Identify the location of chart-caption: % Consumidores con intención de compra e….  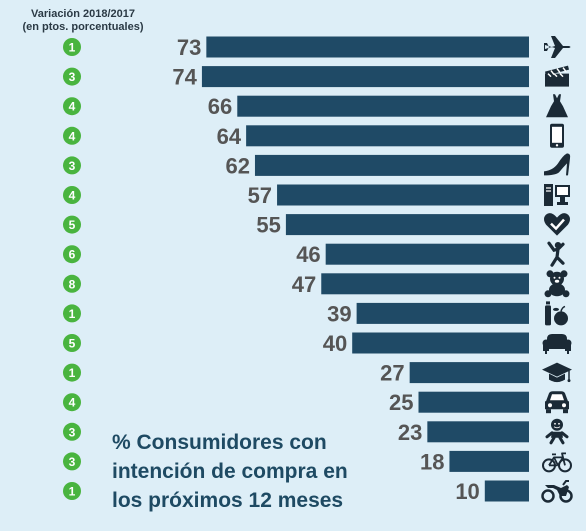
(262, 471).